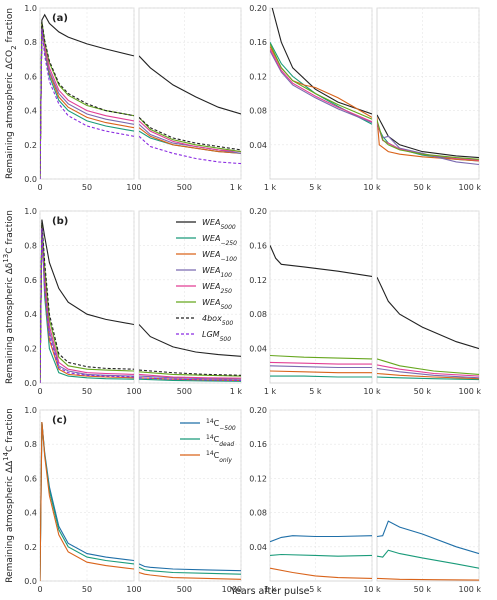  I want to click on panel-label: (c), so click(59, 420).